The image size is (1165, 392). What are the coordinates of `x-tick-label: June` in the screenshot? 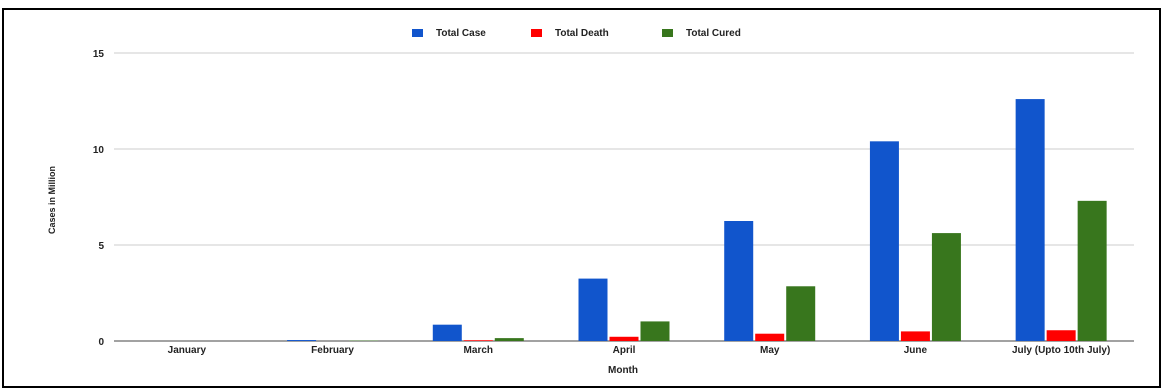 It's located at (916, 350).